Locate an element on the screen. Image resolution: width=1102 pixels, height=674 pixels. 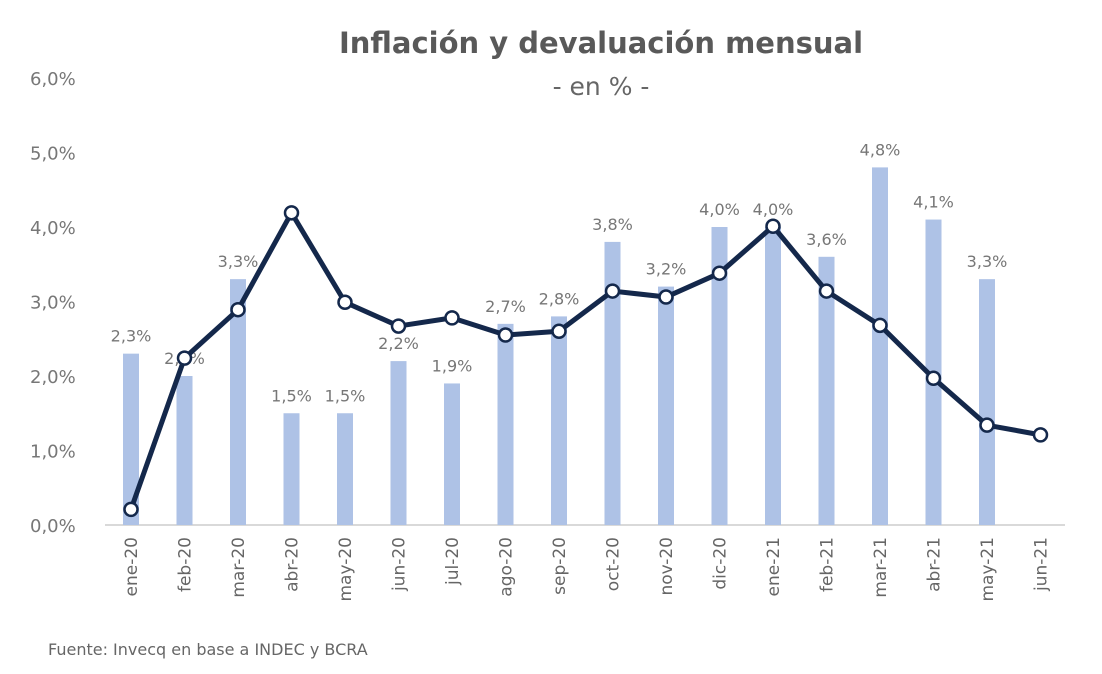
x-tick-label: ago-20 is located at coordinates (507, 567).